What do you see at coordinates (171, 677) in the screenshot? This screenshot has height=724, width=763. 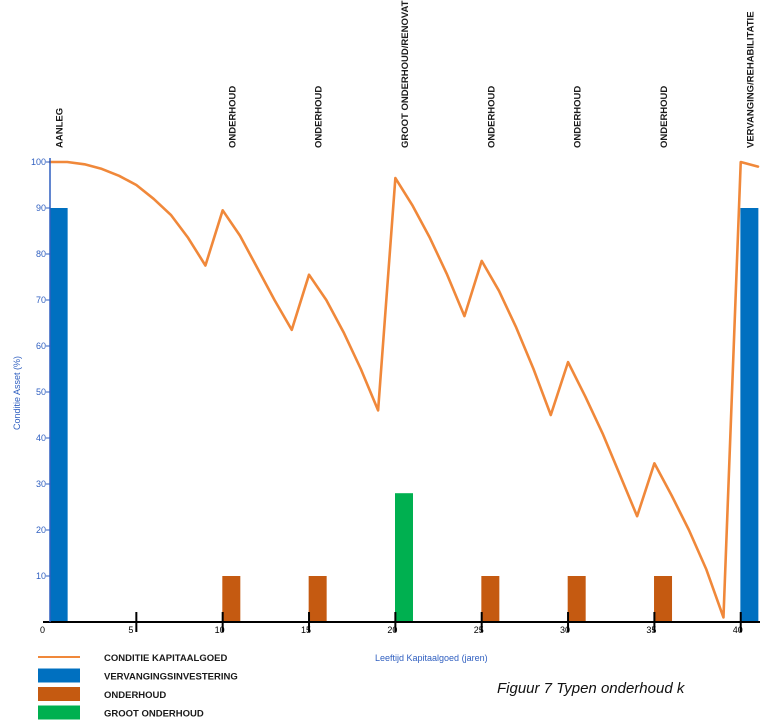 I see `legend-label-1: VERVANGINGSINVESTERING` at bounding box center [171, 677].